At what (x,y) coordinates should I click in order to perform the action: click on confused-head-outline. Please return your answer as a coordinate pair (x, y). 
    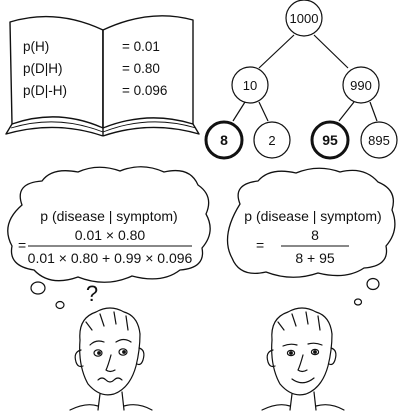
    Looking at the image, I should click on (110, 364).